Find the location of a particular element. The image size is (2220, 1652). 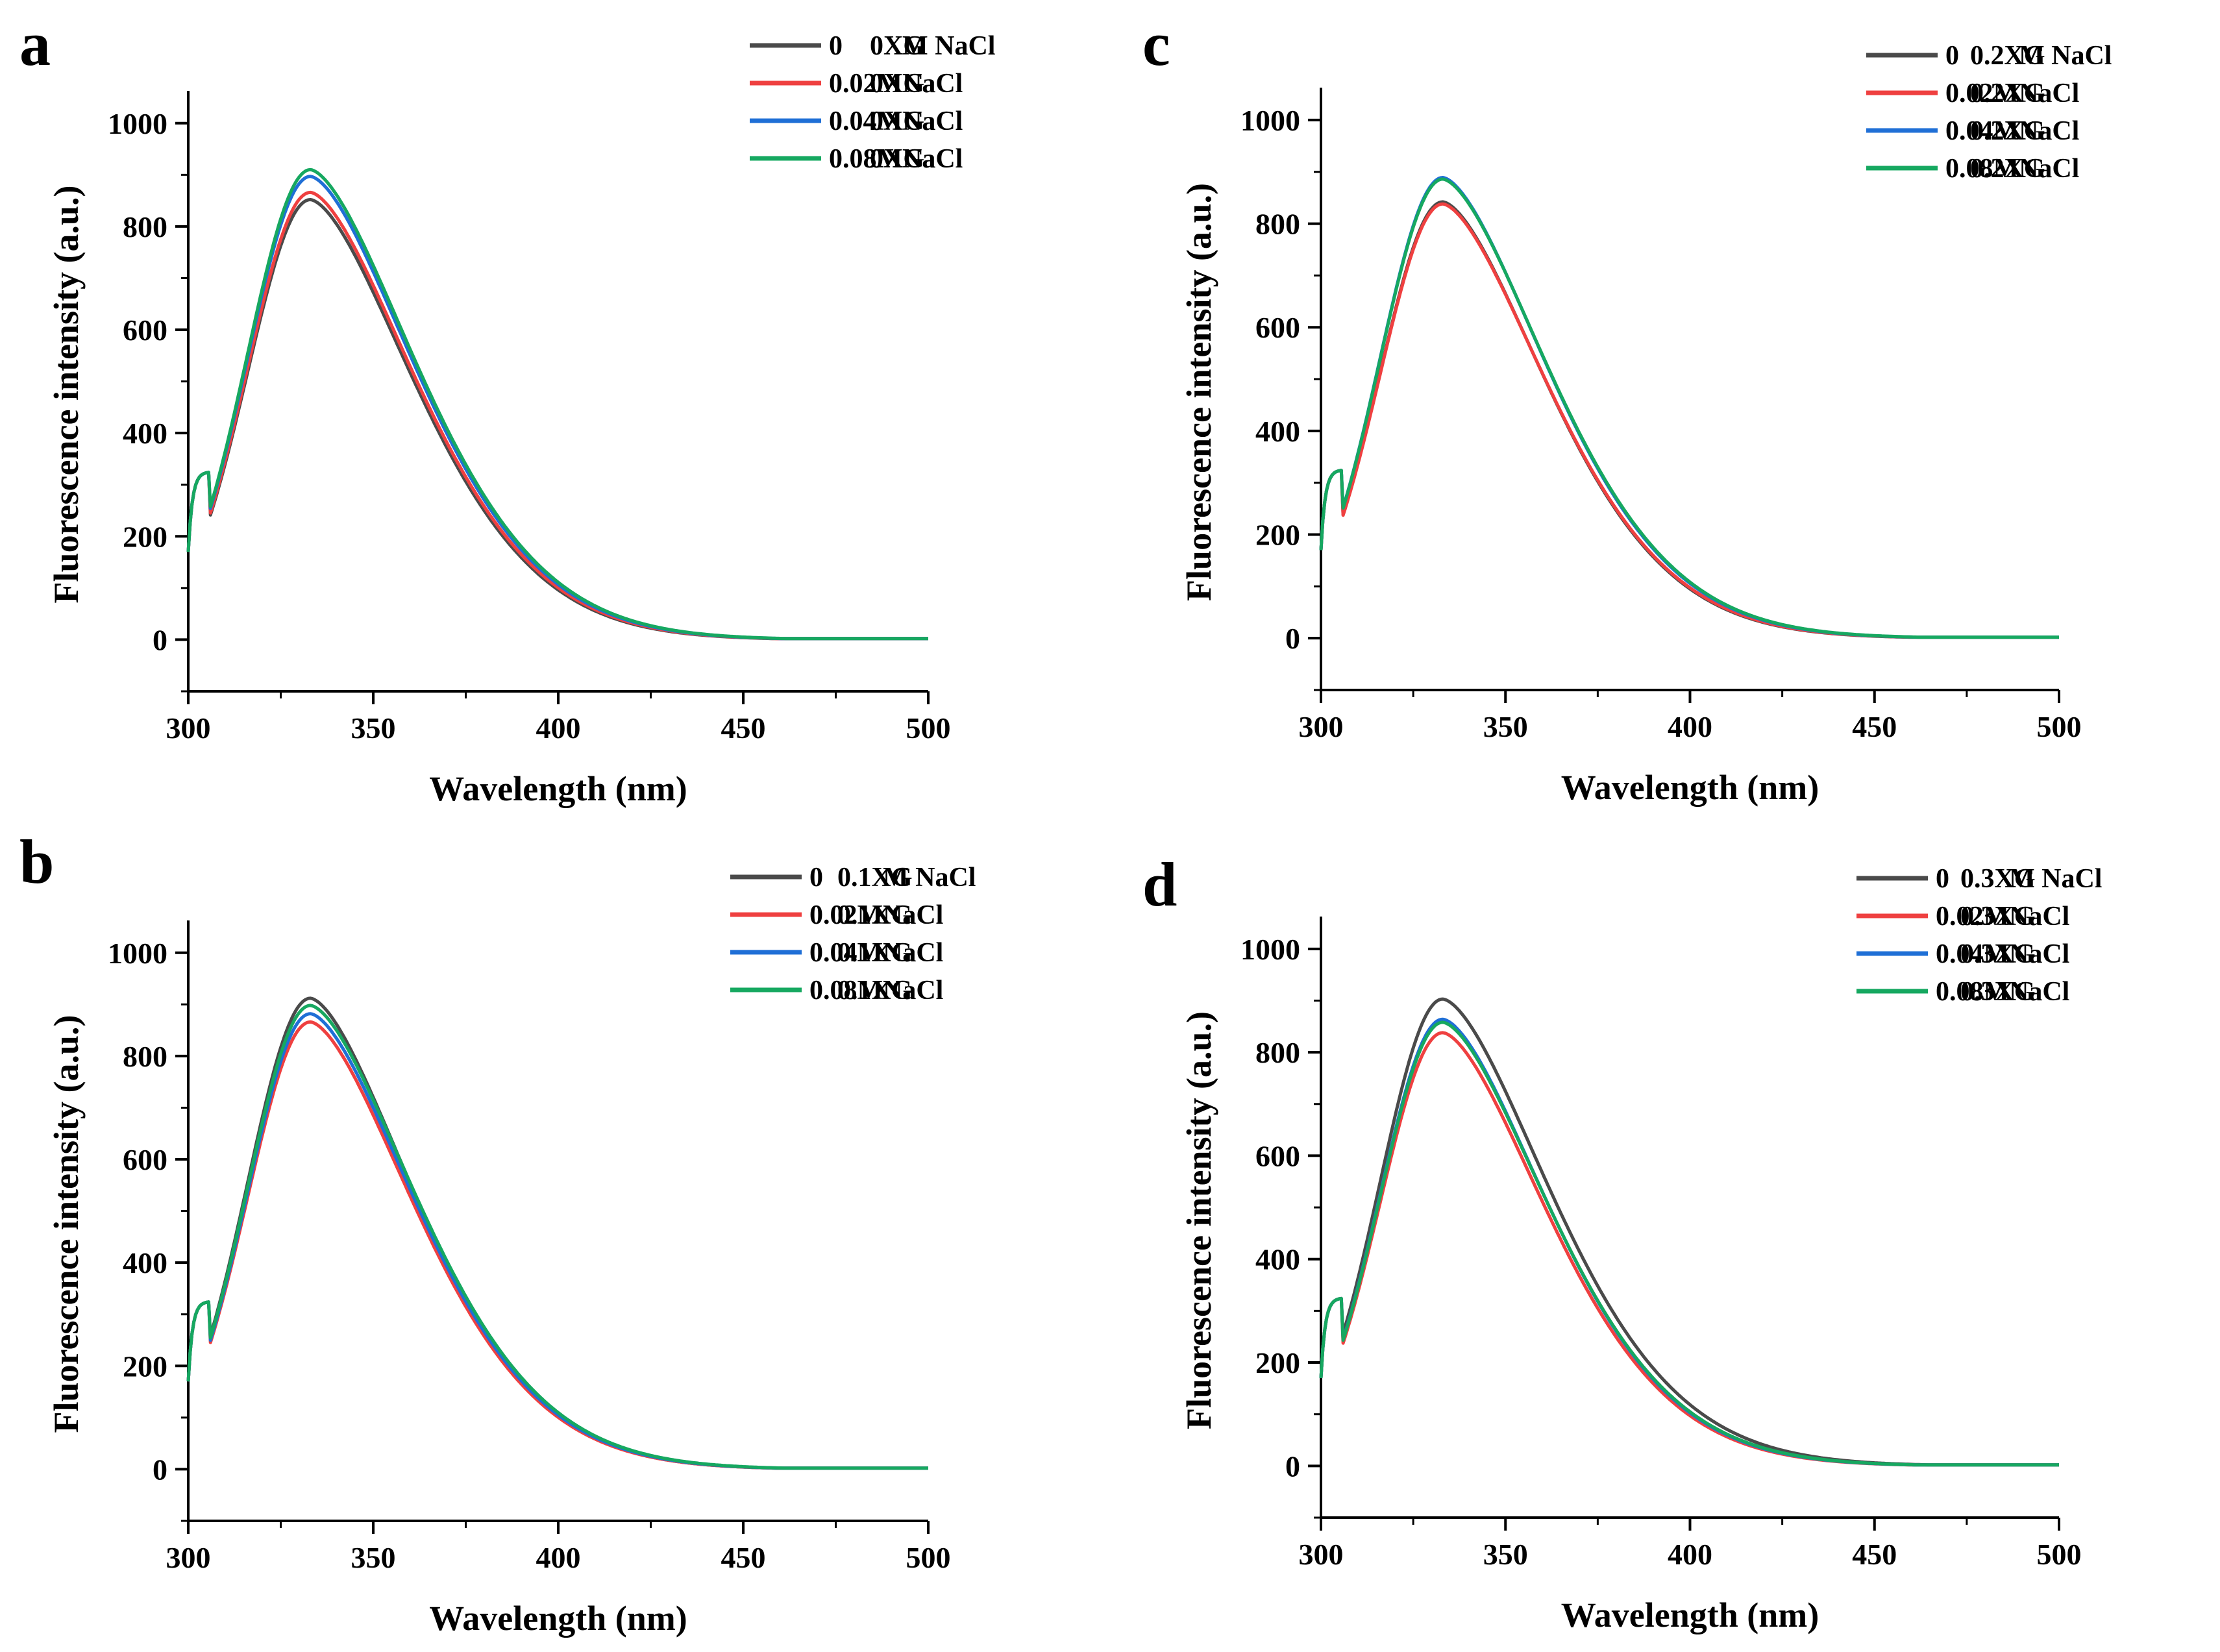

panel-letter: b is located at coordinates (36, 862).